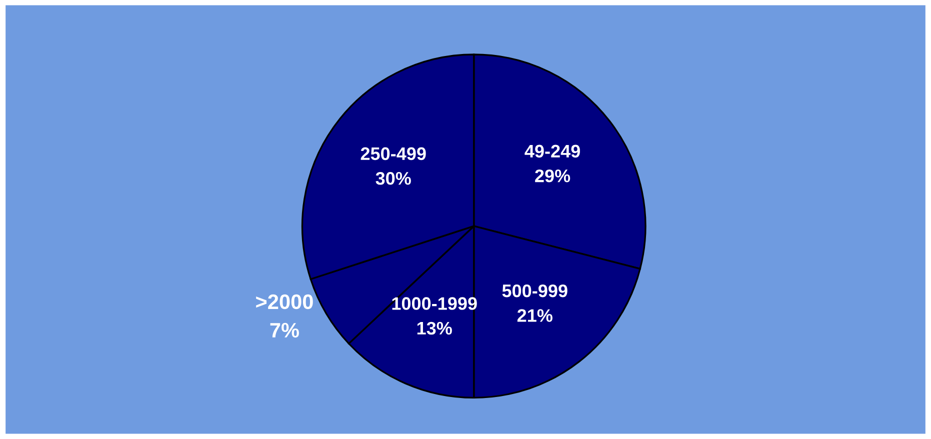 This screenshot has width=931, height=439. Describe the element at coordinates (393, 153) in the screenshot. I see `slice-label: 250-499` at that location.